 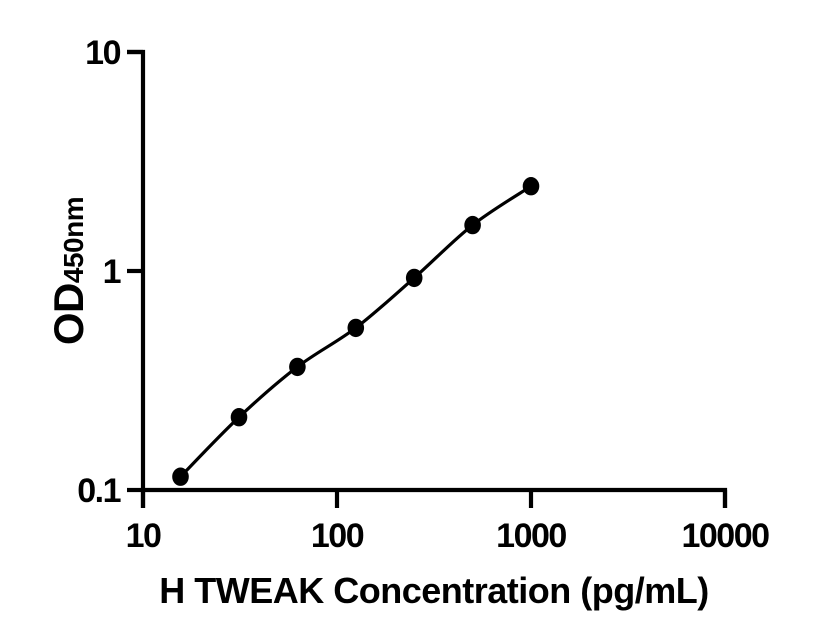 What do you see at coordinates (433, 590) in the screenshot?
I see `x-axis-title: H TWEAK Concentration (pg/mL)` at bounding box center [433, 590].